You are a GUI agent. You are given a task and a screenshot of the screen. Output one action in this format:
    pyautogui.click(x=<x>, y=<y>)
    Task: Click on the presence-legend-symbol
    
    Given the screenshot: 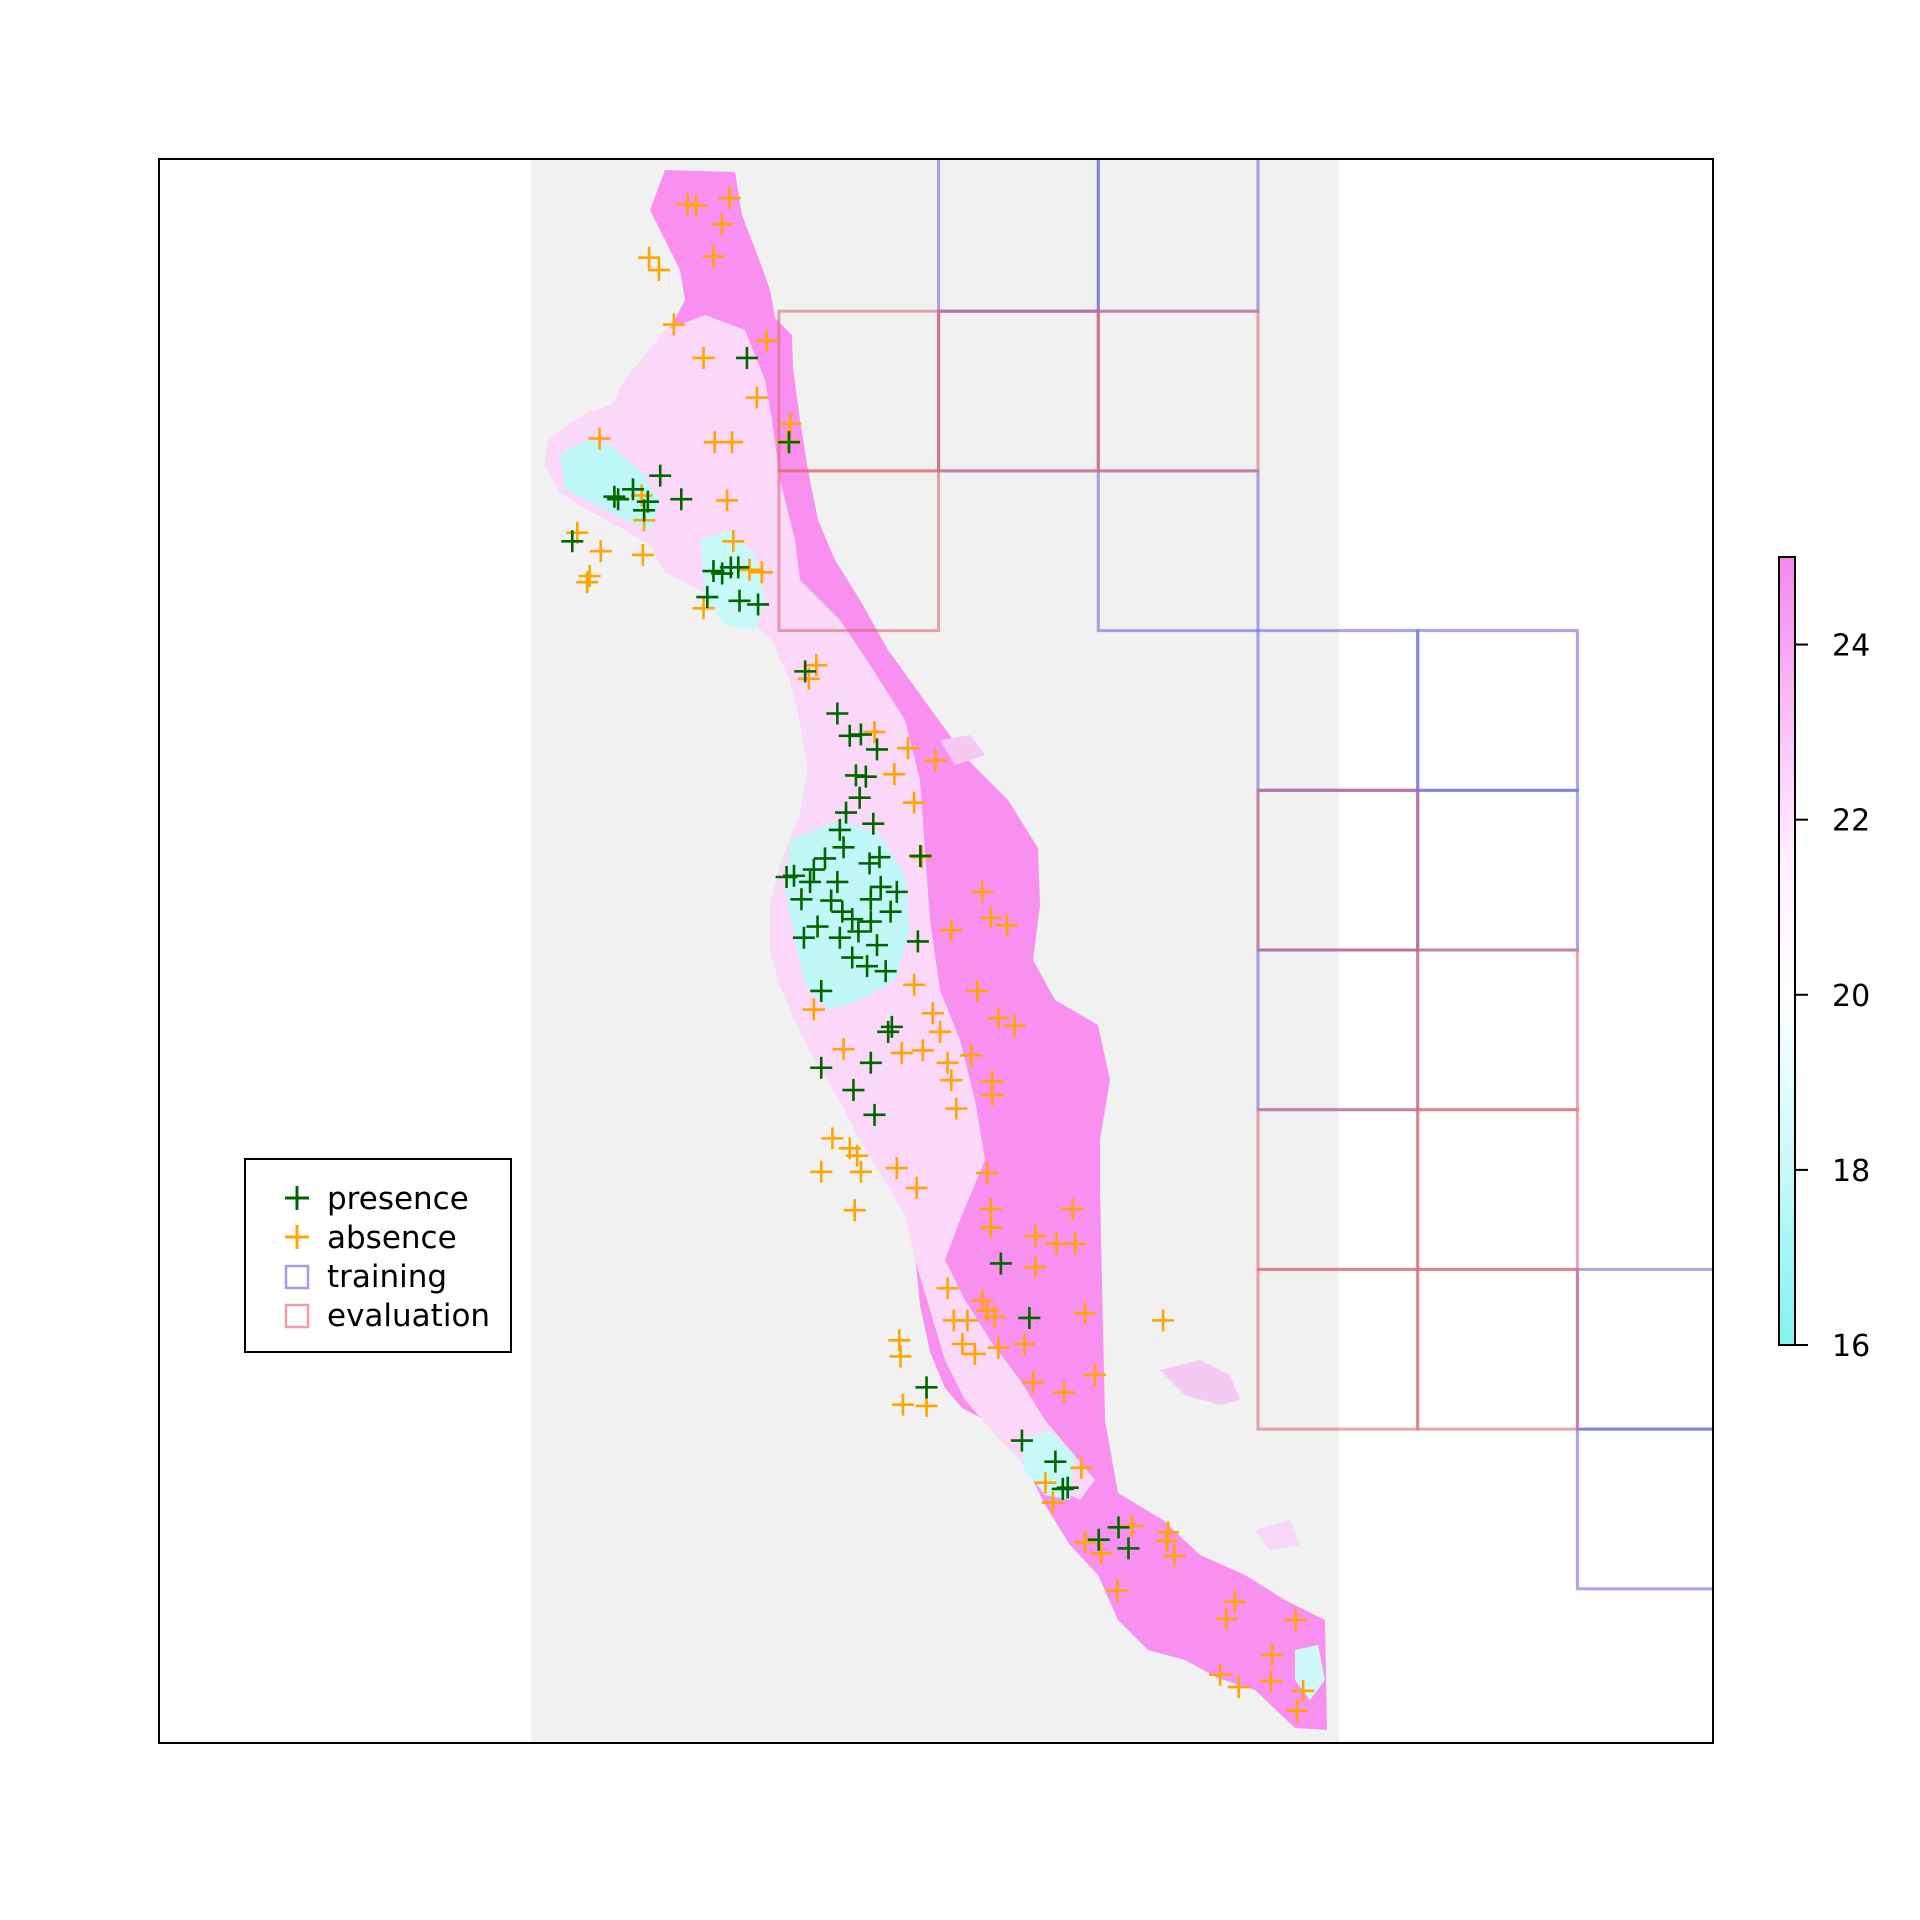 What is the action you would take?
    pyautogui.click(x=297, y=1198)
    